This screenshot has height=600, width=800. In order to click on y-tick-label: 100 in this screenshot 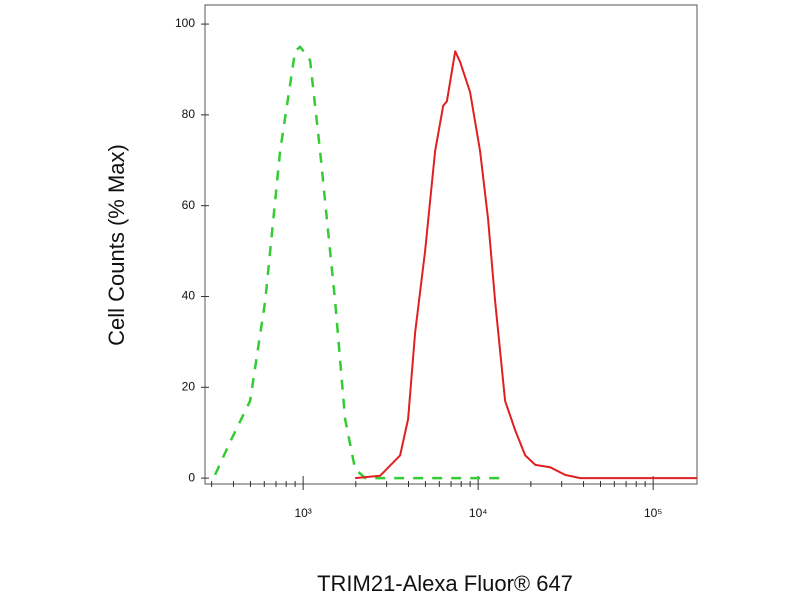, I will do `click(185, 23)`.